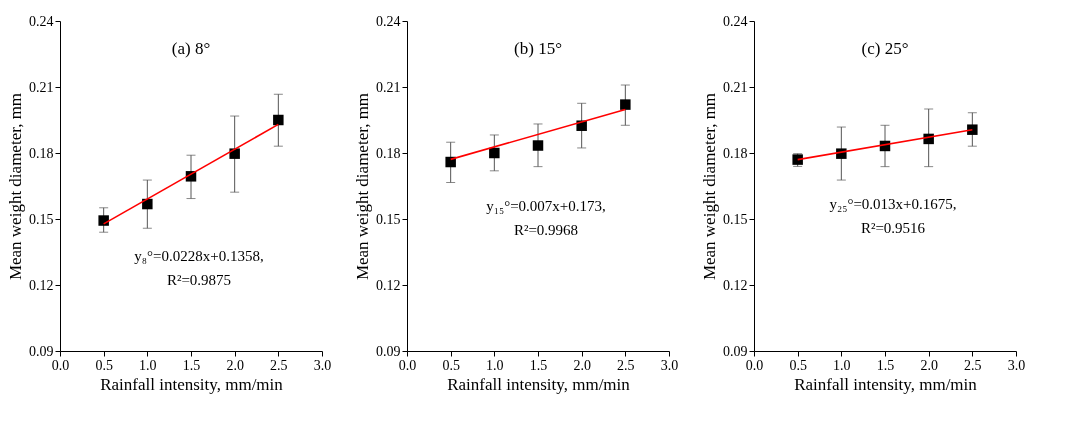 The height and width of the screenshot is (421, 1069). What do you see at coordinates (199, 256) in the screenshot?
I see `annotation: y₈°=0.0228x+0.1358,` at bounding box center [199, 256].